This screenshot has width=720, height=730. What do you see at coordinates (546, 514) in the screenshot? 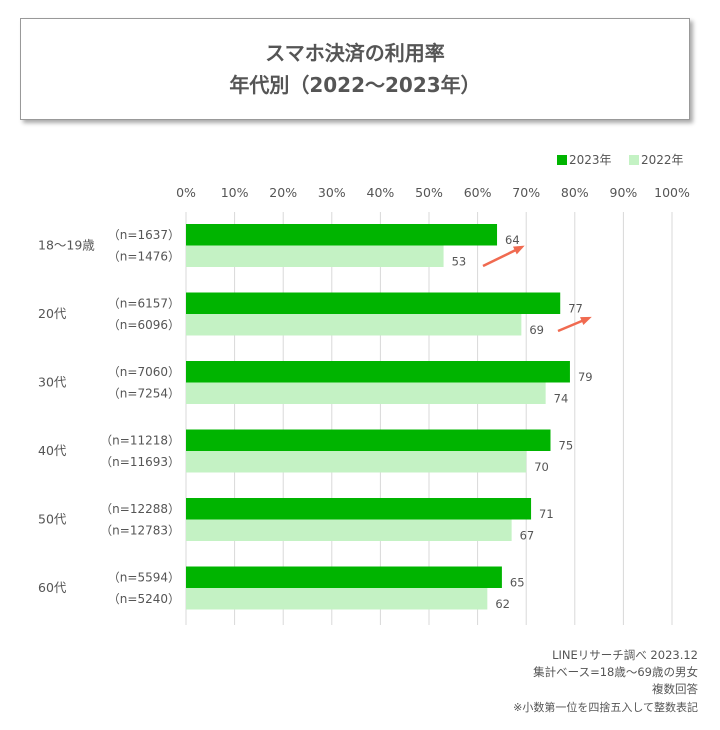
I see `data-label: 71` at bounding box center [546, 514].